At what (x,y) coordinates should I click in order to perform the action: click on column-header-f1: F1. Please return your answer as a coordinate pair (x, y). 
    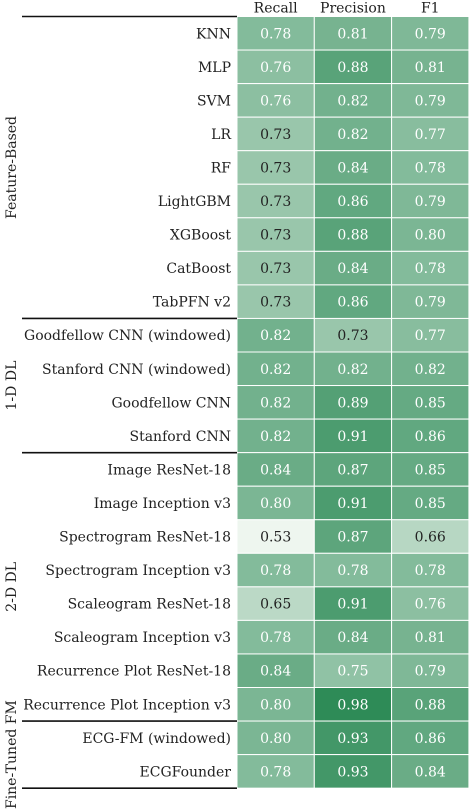
    Looking at the image, I should click on (430, 9).